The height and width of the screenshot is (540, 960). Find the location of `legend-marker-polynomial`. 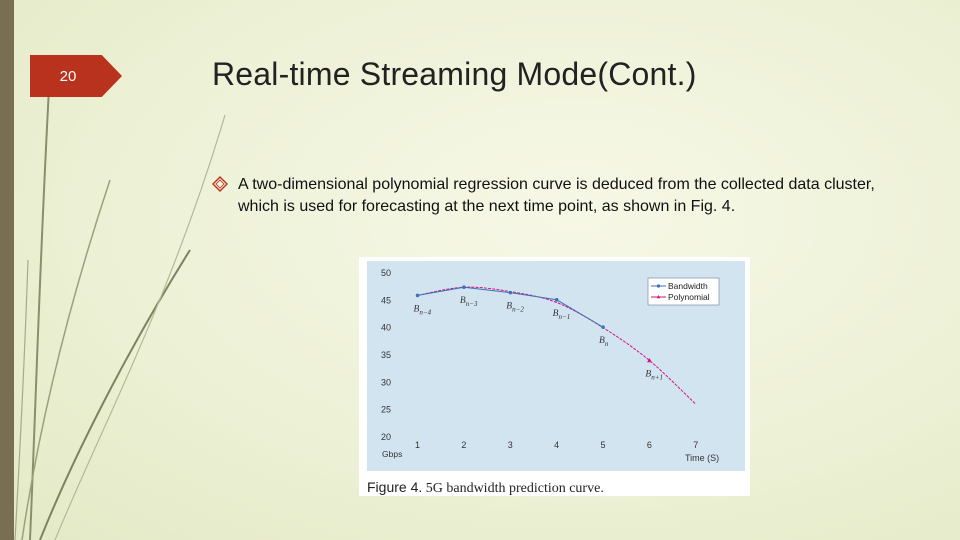

legend-marker-polynomial is located at coordinates (658, 297).